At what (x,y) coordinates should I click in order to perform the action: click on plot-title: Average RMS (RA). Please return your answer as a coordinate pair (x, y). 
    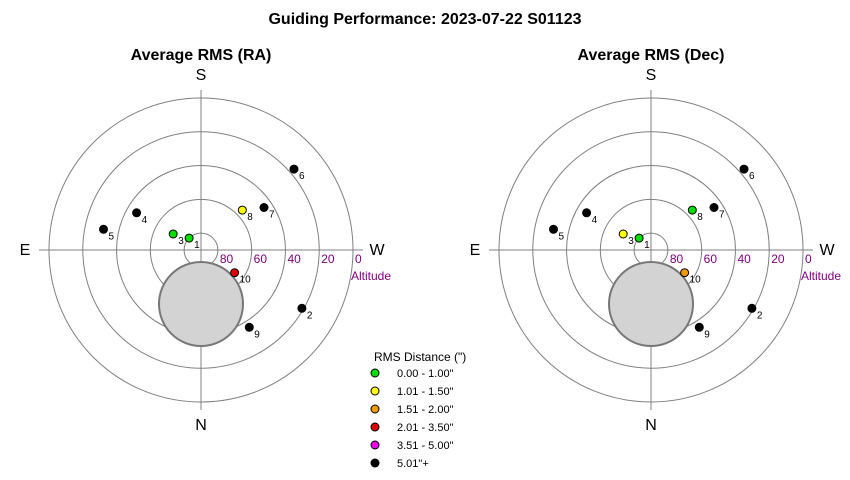
    Looking at the image, I should click on (201, 55).